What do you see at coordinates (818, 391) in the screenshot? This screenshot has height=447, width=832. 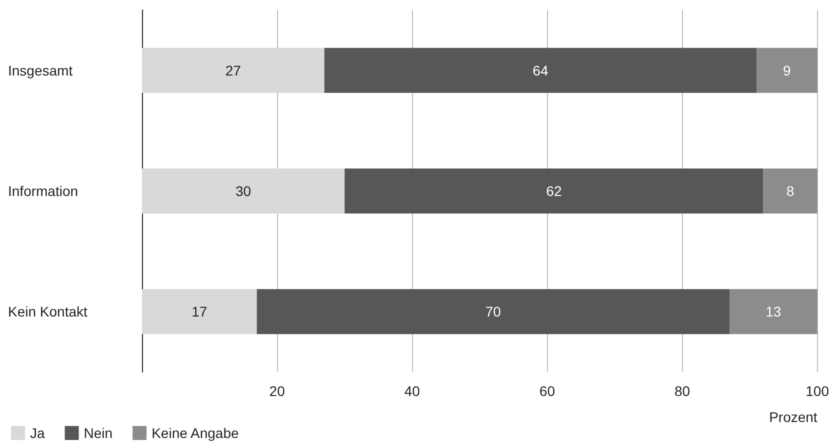 I see `x-tick-label: 100` at bounding box center [818, 391].